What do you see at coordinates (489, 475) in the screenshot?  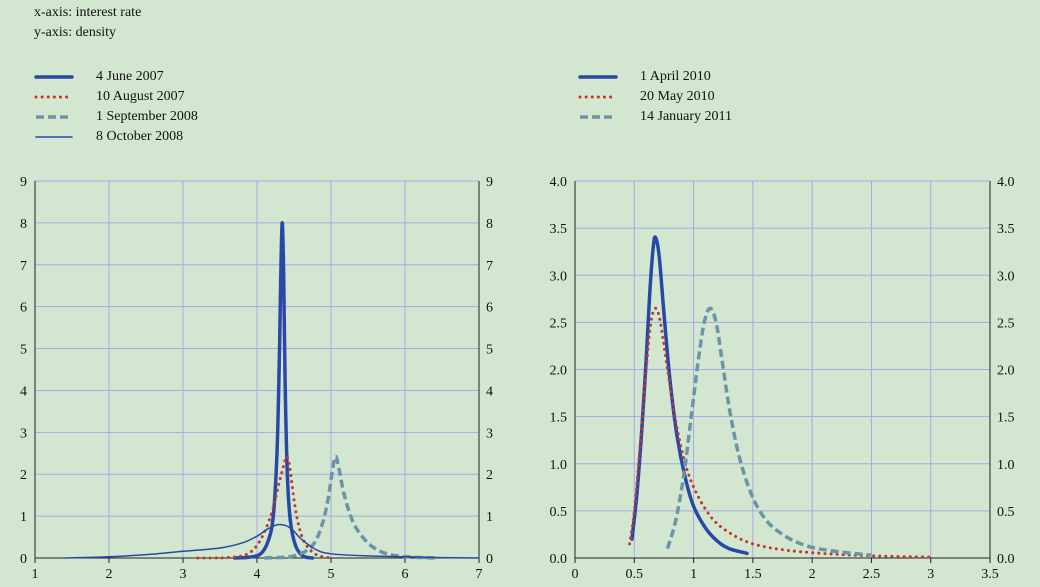 I see `y-tick-label-right: 2` at bounding box center [489, 475].